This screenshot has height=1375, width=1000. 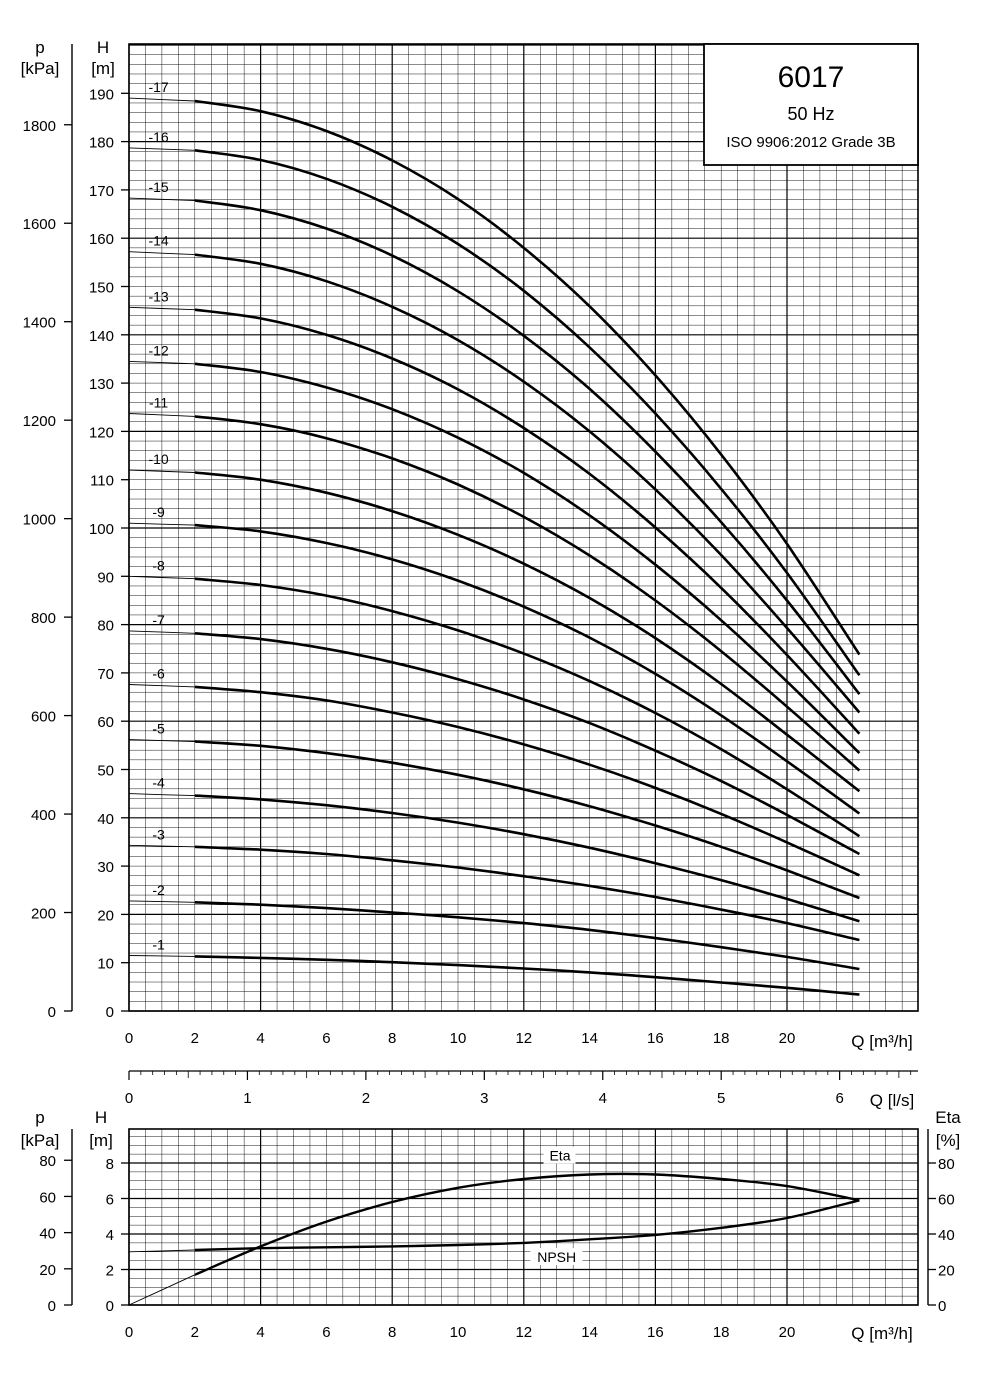 I want to click on bottom-plot-frame, so click(x=523, y=1217).